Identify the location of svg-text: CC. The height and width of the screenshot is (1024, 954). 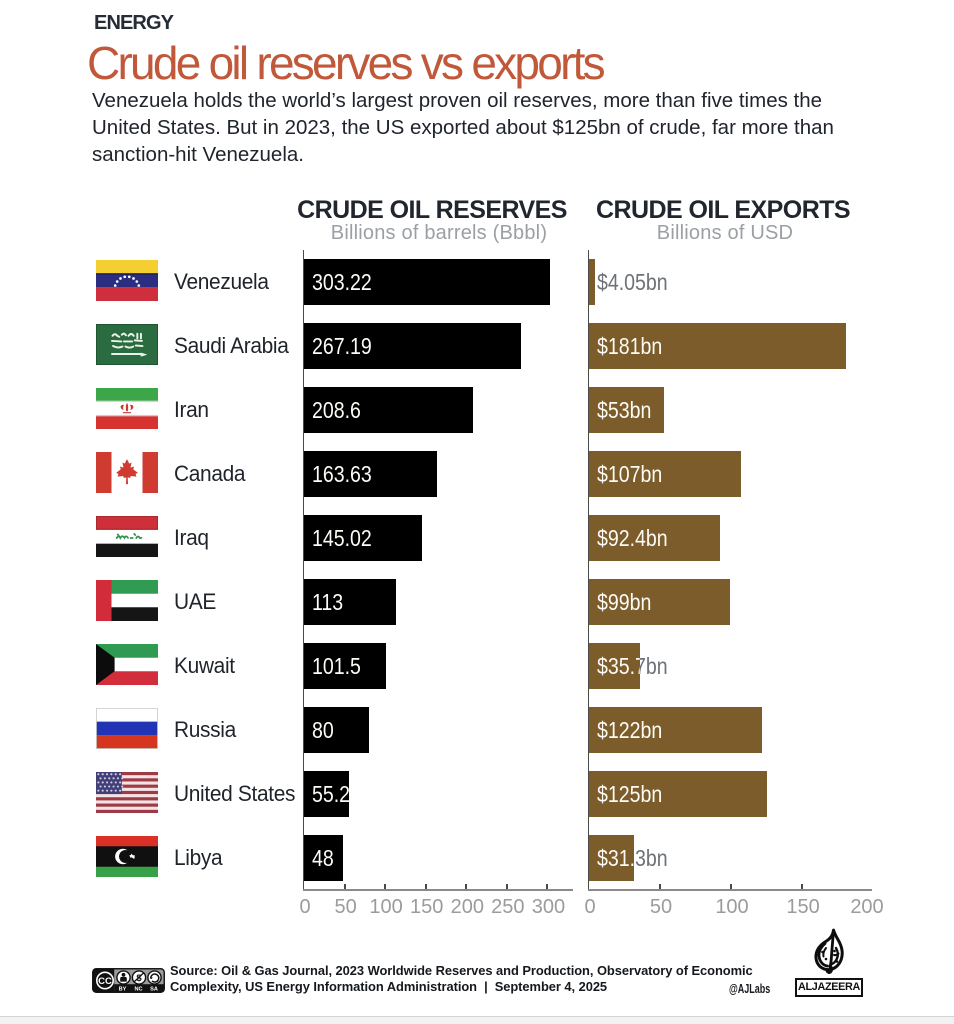
(105, 981).